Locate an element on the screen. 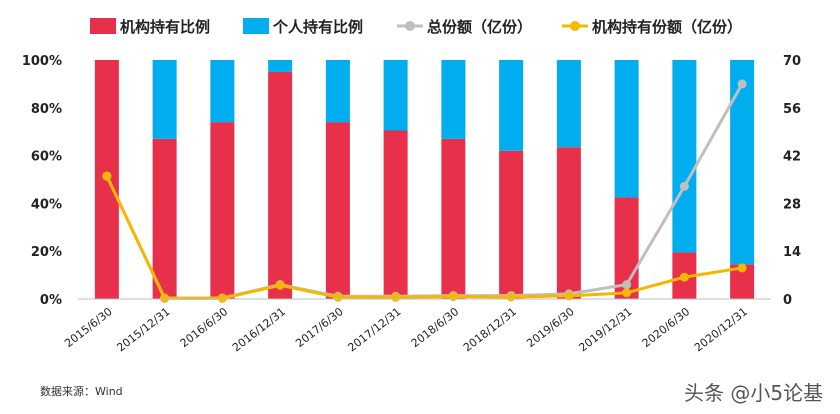 The width and height of the screenshot is (840, 414). left-tick-label: 0% is located at coordinates (51, 300).